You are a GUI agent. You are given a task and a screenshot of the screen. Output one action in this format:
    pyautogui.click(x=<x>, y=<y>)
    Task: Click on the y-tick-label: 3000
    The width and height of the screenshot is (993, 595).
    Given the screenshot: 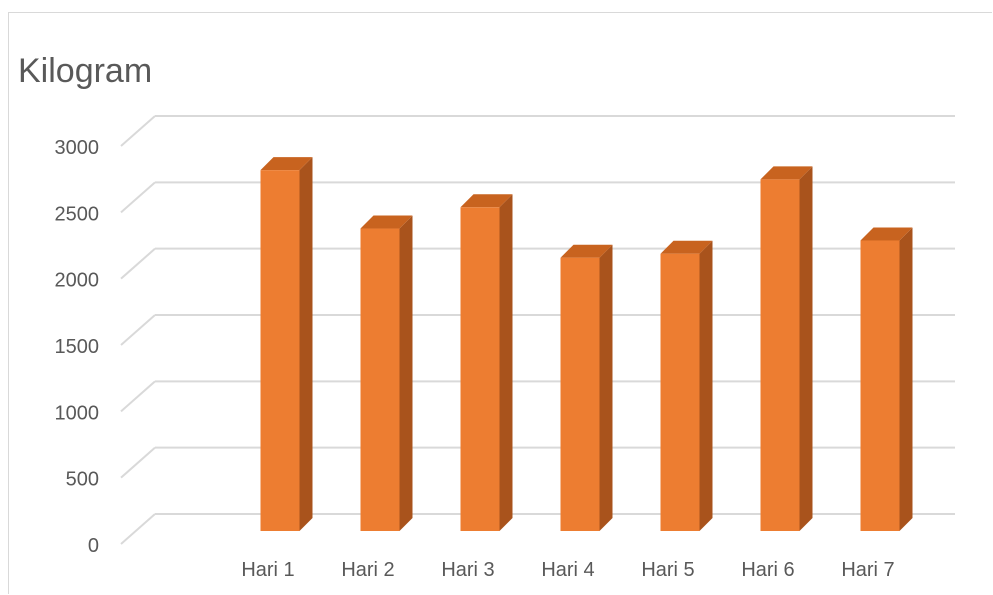 What is the action you would take?
    pyautogui.click(x=77, y=148)
    